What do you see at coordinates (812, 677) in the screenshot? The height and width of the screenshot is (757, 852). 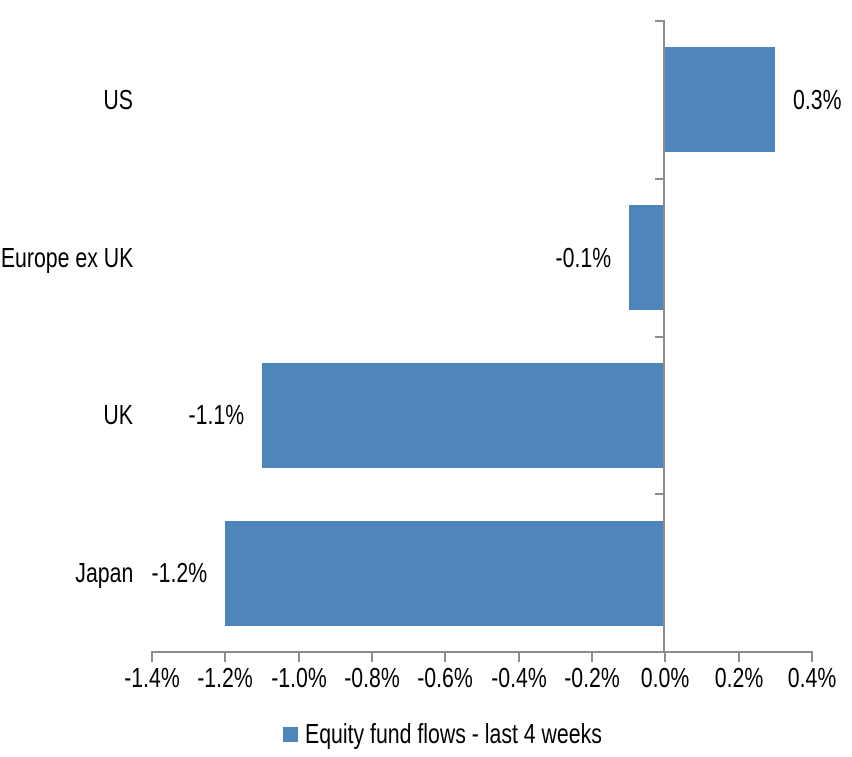 I see `x-tick-label-9: 0.4%` at bounding box center [812, 677].